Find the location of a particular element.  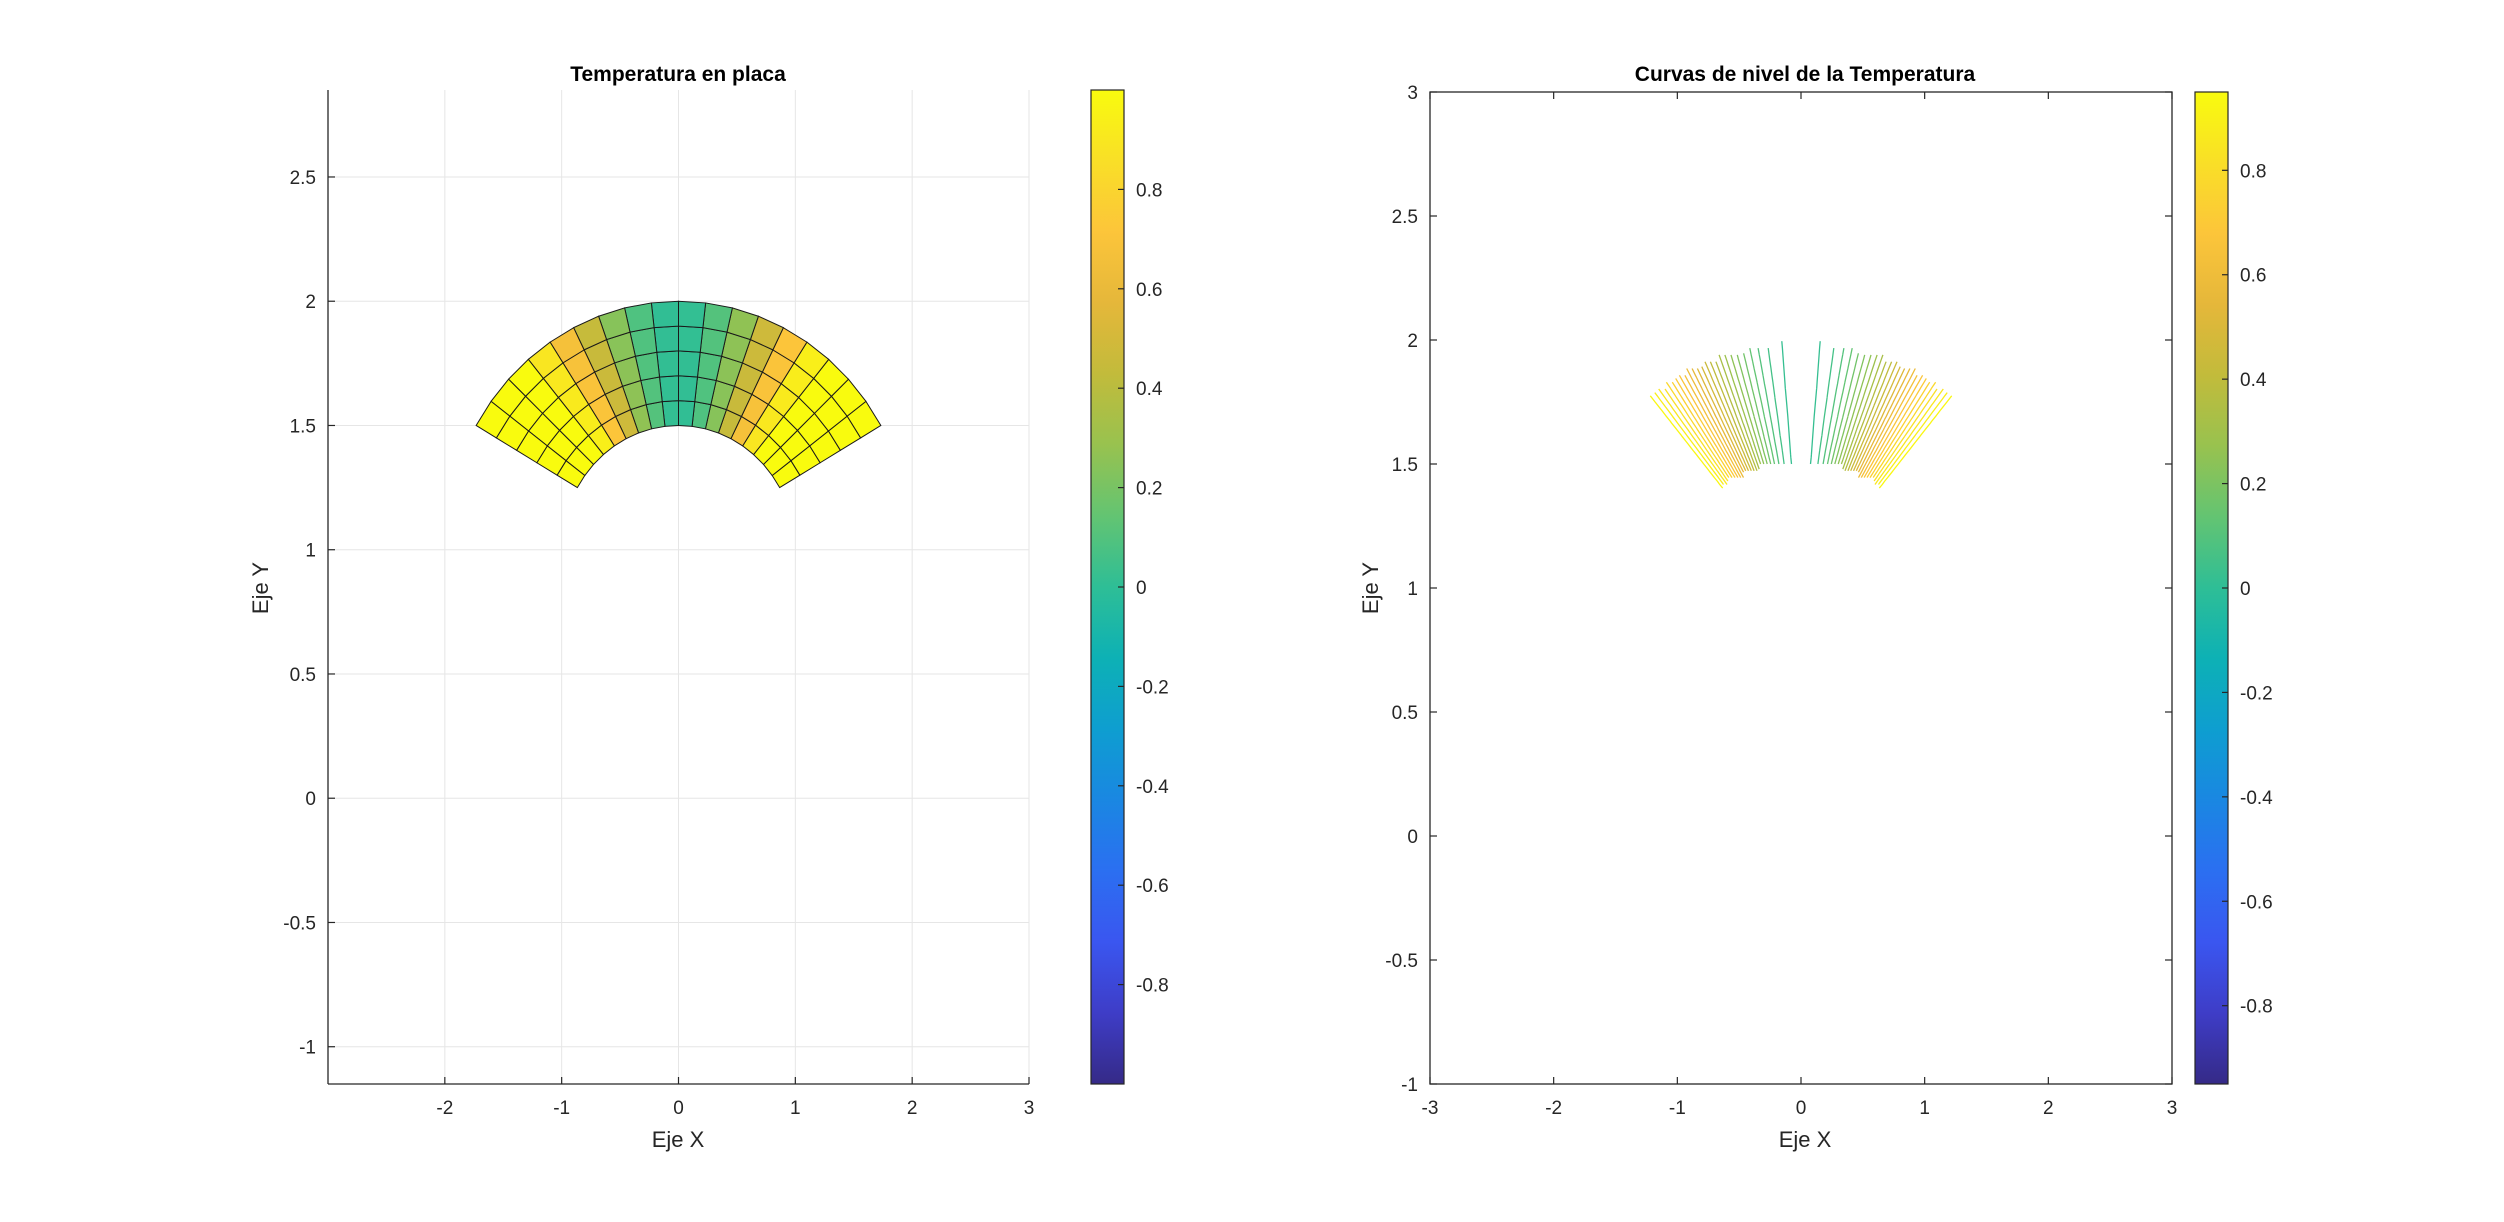

left-surface-mesh is located at coordinates (678, 394).